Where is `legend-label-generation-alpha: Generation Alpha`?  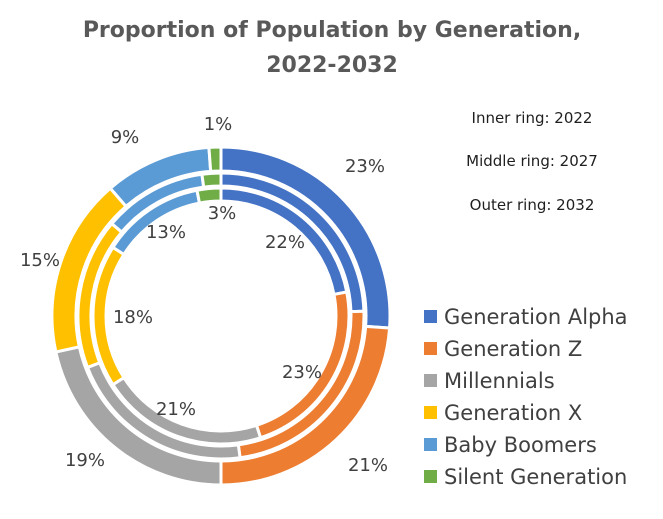
legend-label-generation-alpha: Generation Alpha is located at coordinates (536, 317).